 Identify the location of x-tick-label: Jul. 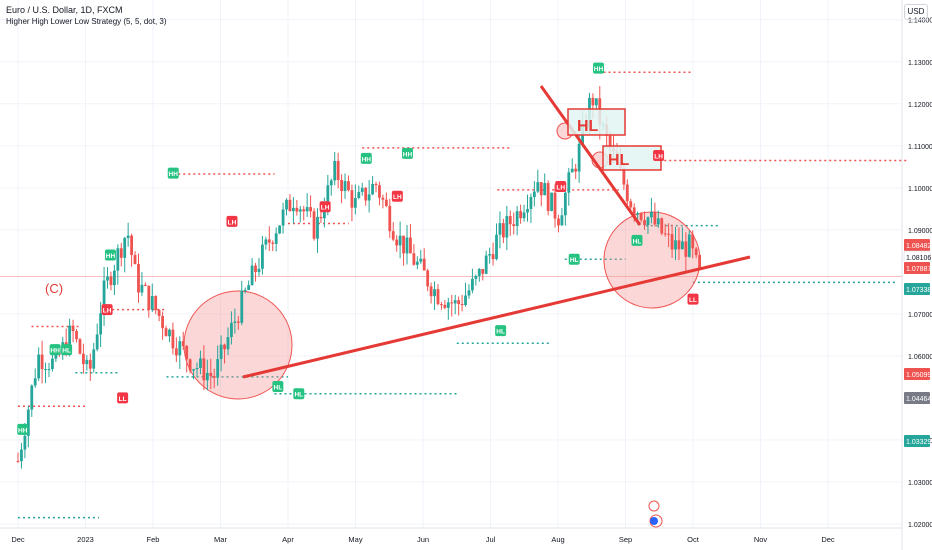
(491, 539).